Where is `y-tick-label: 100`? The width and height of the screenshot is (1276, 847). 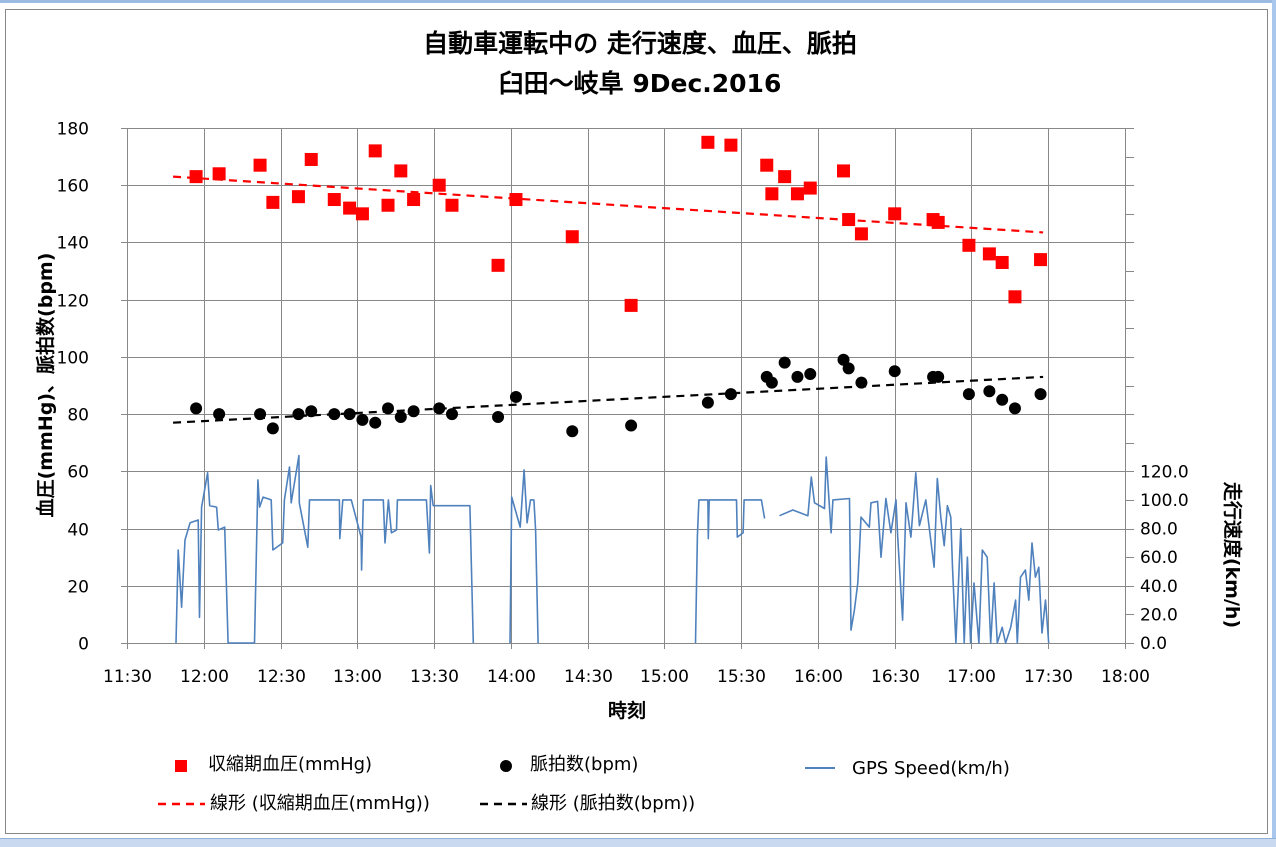
y-tick-label: 100 is located at coordinates (73, 359).